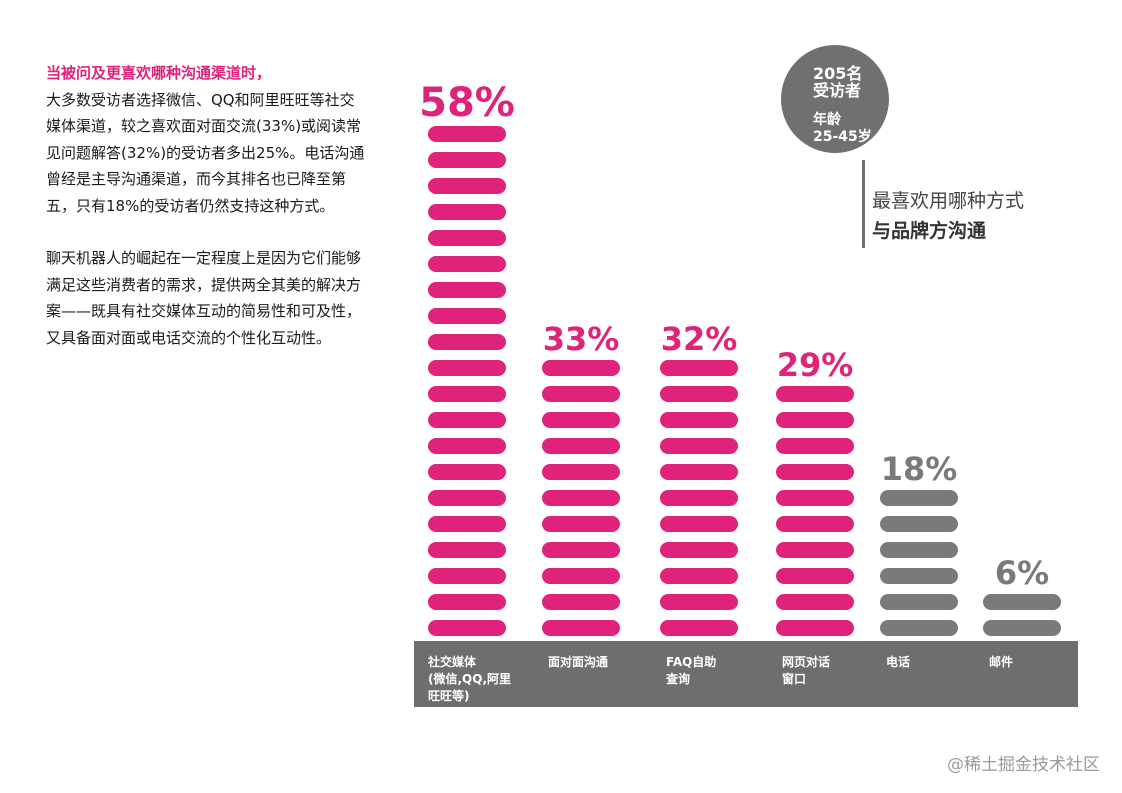  What do you see at coordinates (806, 670) in the screenshot?
I see `category-label: 网页对话窗口` at bounding box center [806, 670].